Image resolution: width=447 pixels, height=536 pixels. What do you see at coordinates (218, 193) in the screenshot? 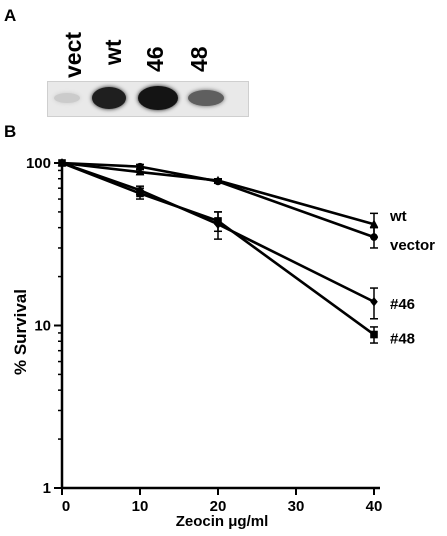
I see `series-line-wt` at bounding box center [218, 193].